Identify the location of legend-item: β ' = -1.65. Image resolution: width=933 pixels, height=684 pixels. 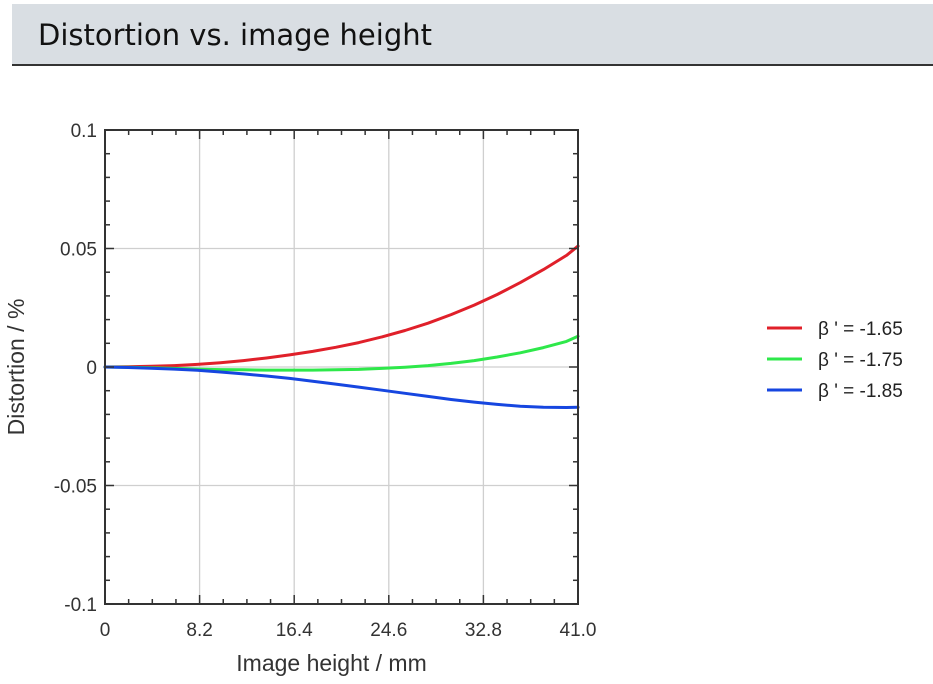
(835, 329).